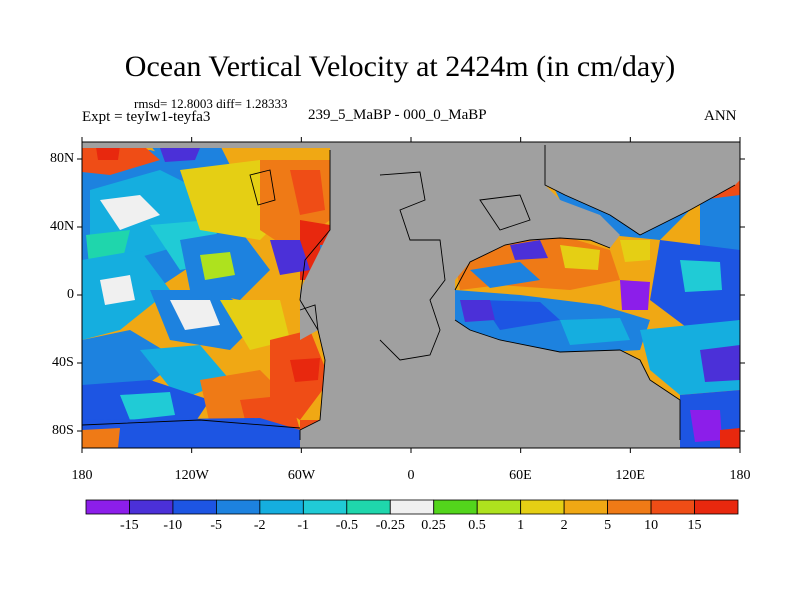 The height and width of the screenshot is (600, 800). I want to click on colorbar-label: 10, so click(651, 525).